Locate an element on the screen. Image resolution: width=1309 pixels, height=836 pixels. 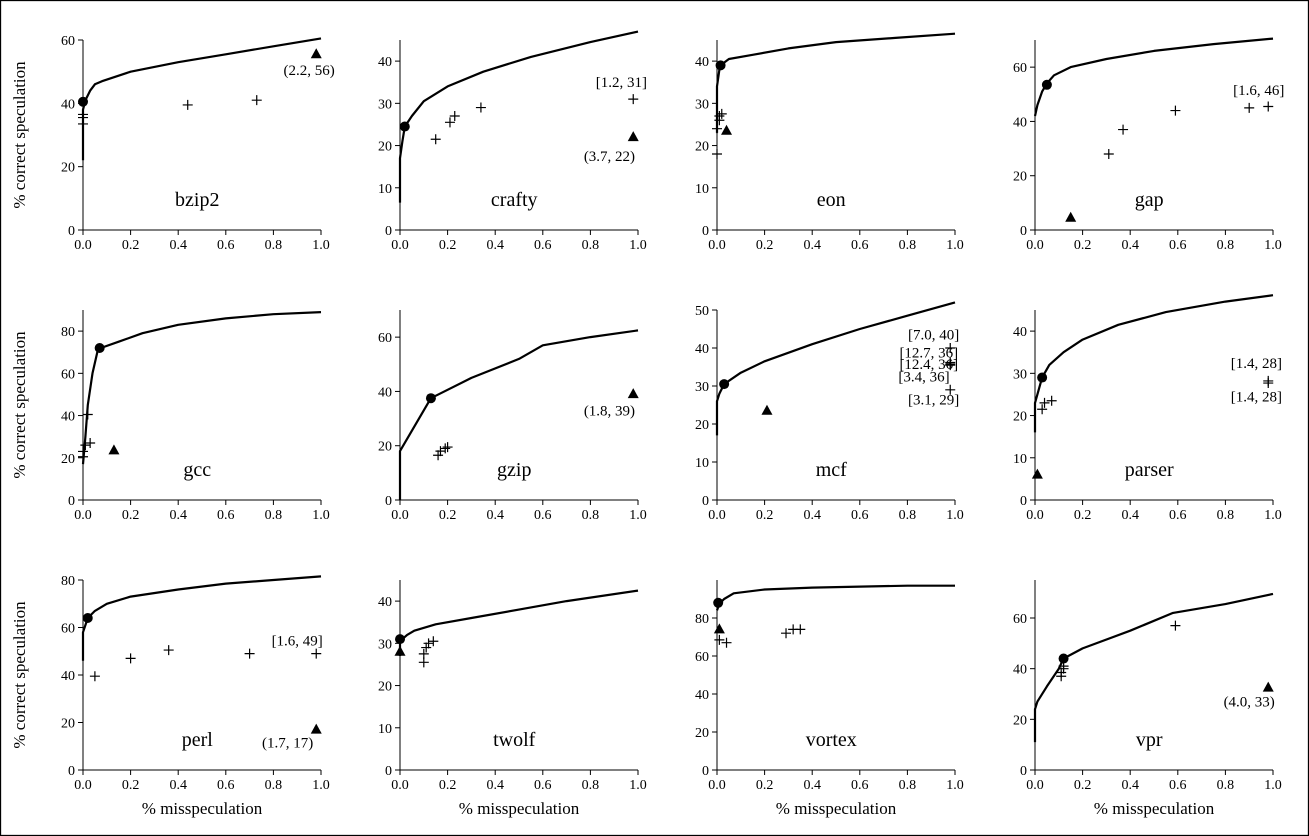
benchmark-label: crafty is located at coordinates (514, 200).